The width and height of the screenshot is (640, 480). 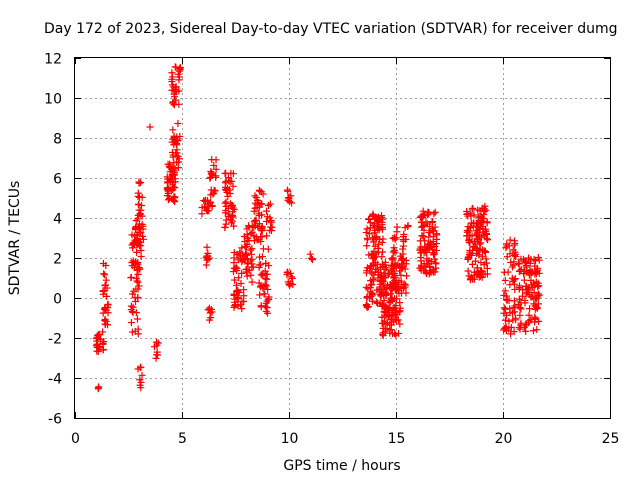 I want to click on y-tick-label: 12, so click(x=53, y=60).